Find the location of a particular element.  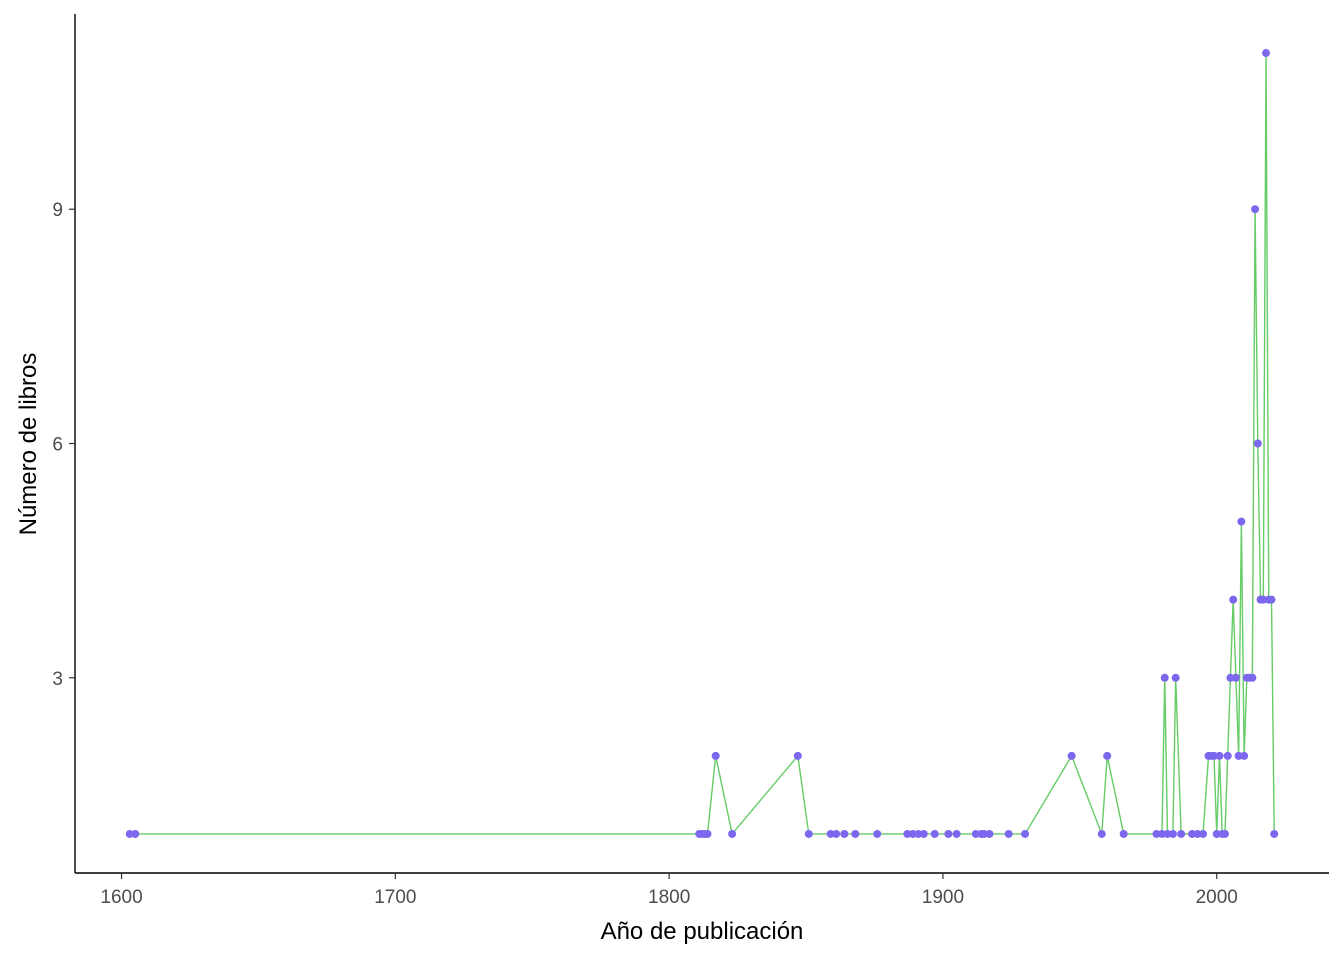

x-ticks: 1600 1700 1800 1900 2000 is located at coordinates (669, 890).